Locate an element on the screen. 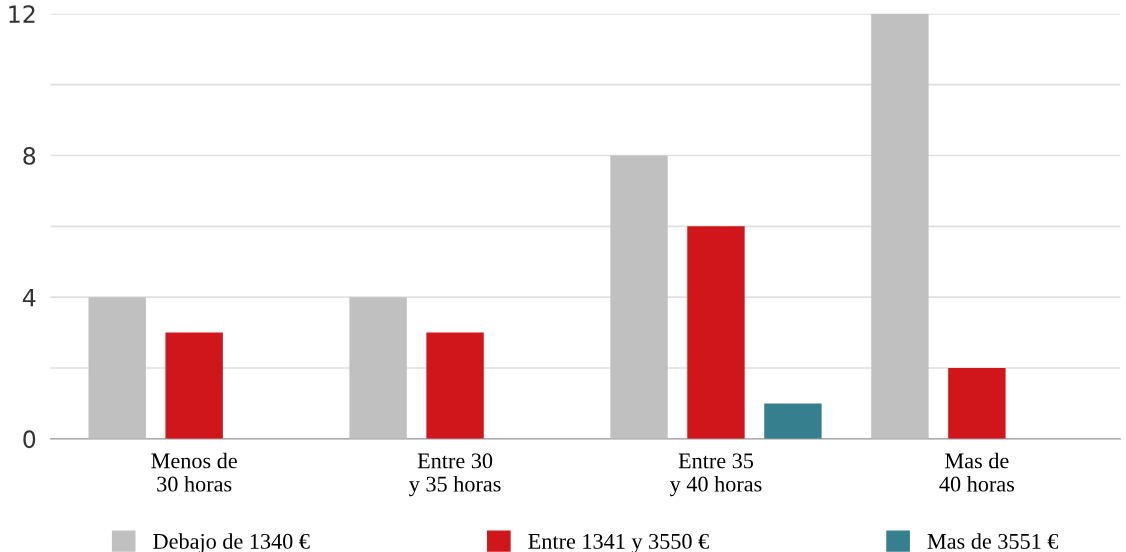  x-tick-label: Entre 35 y 40 horas is located at coordinates (715, 475).